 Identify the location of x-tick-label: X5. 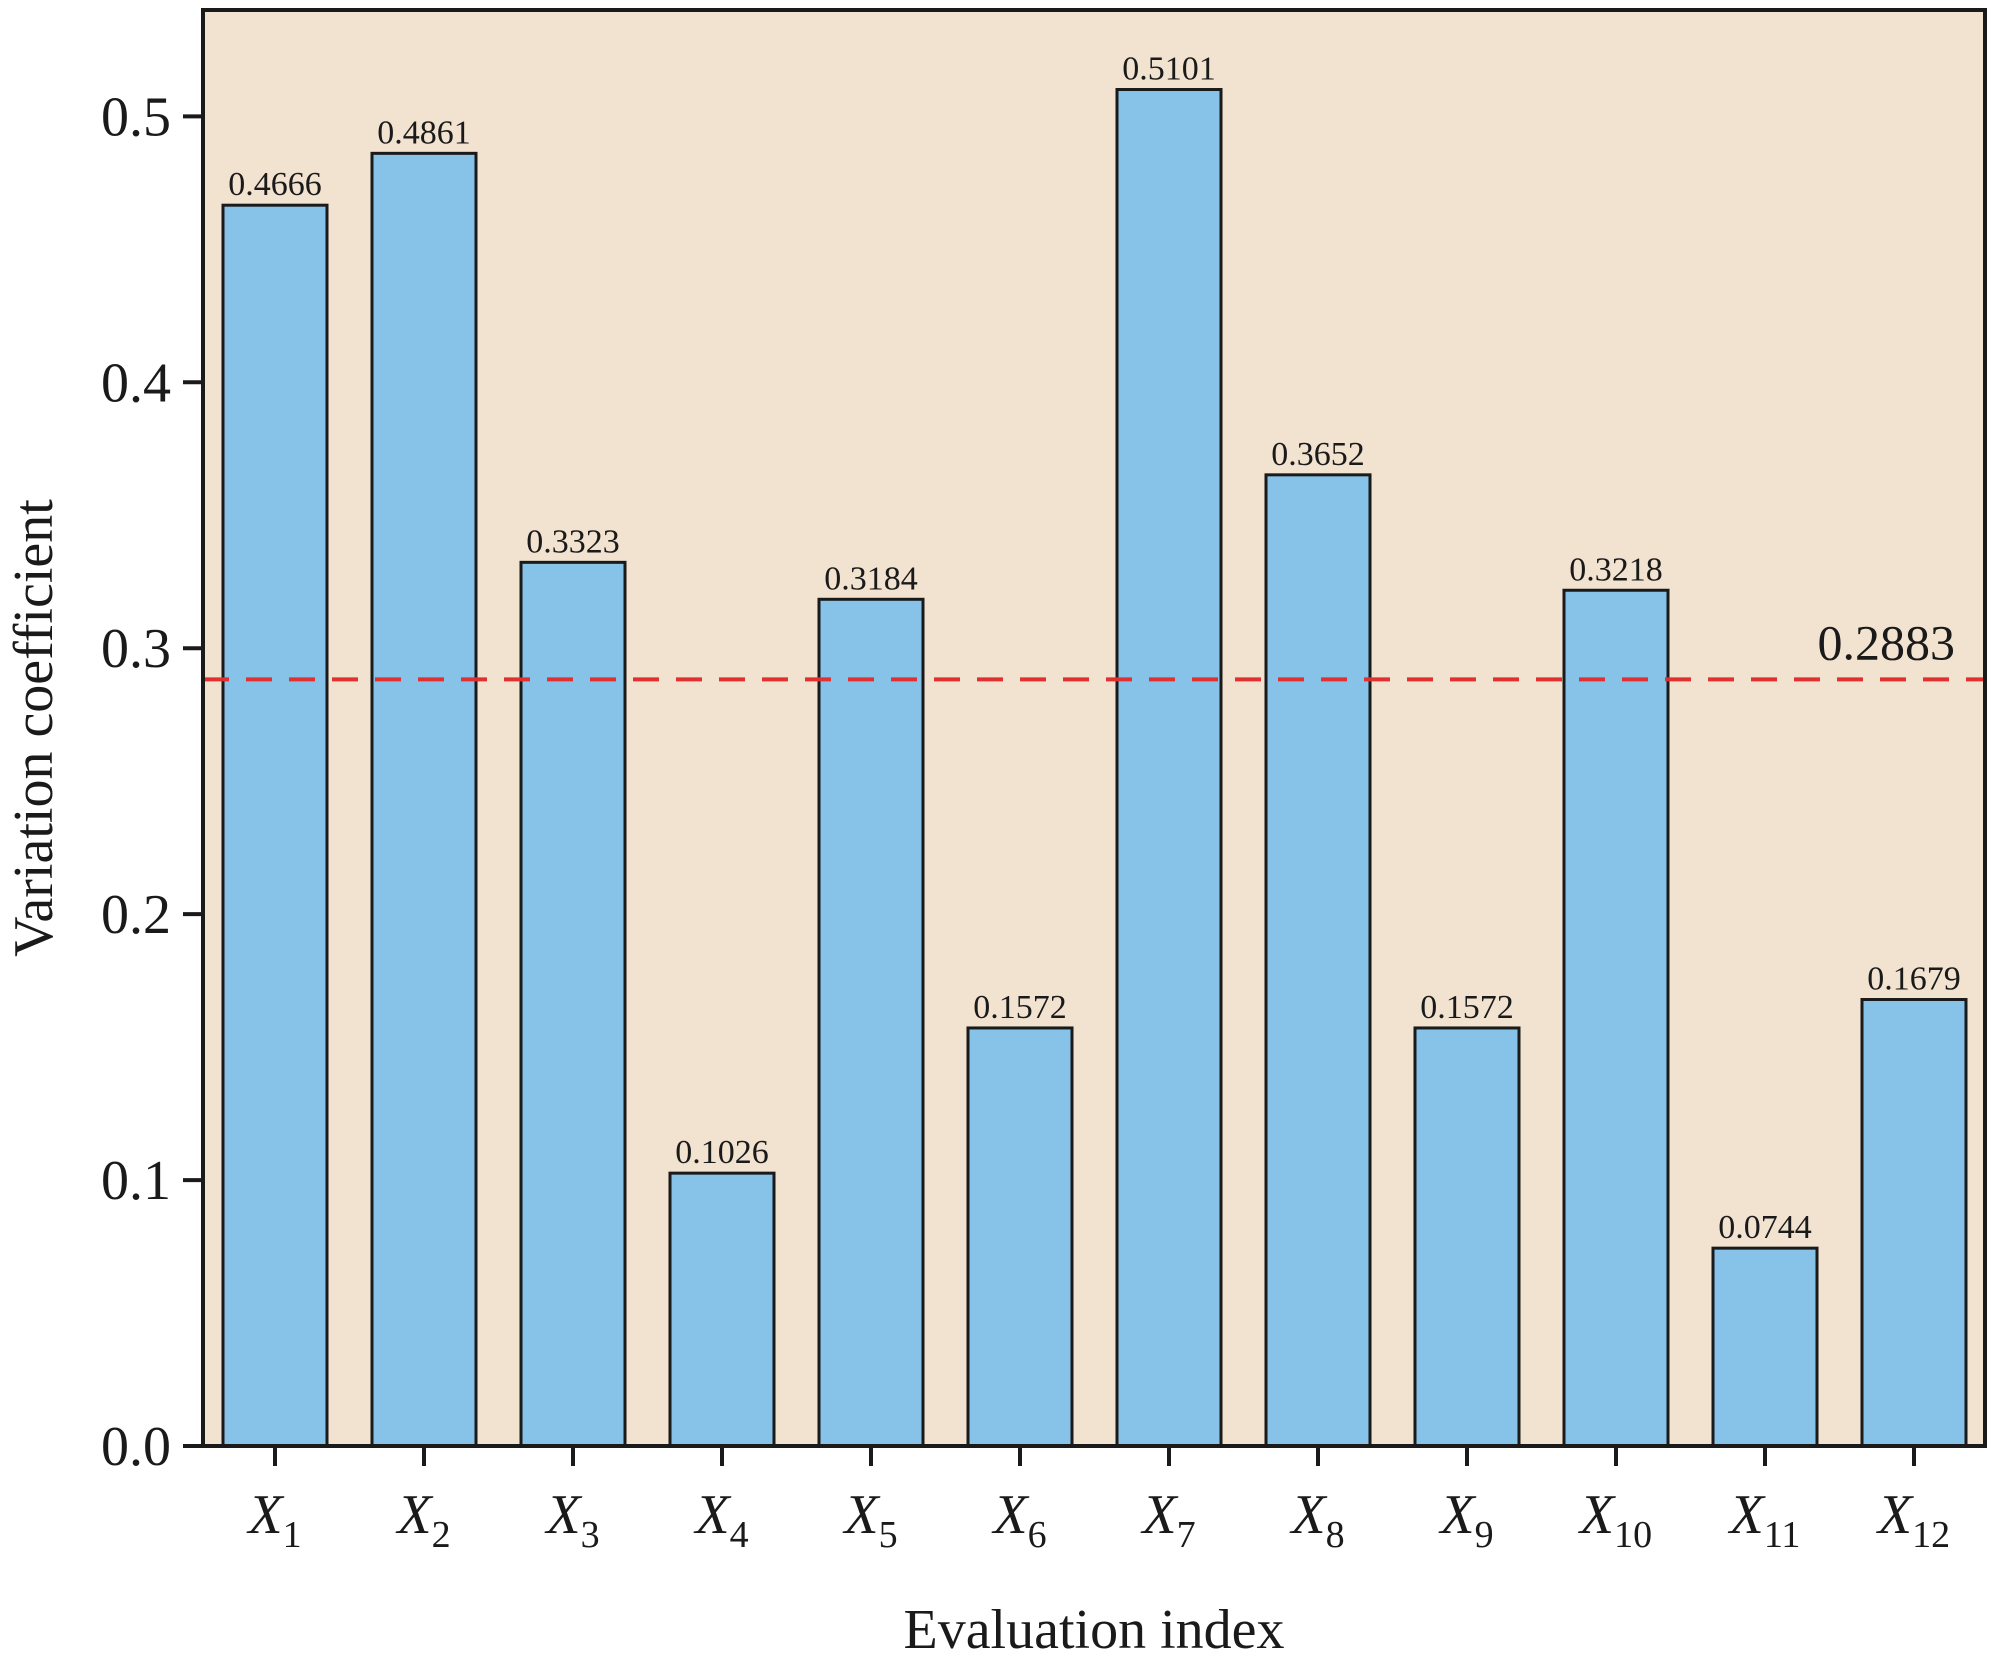
(869, 1520).